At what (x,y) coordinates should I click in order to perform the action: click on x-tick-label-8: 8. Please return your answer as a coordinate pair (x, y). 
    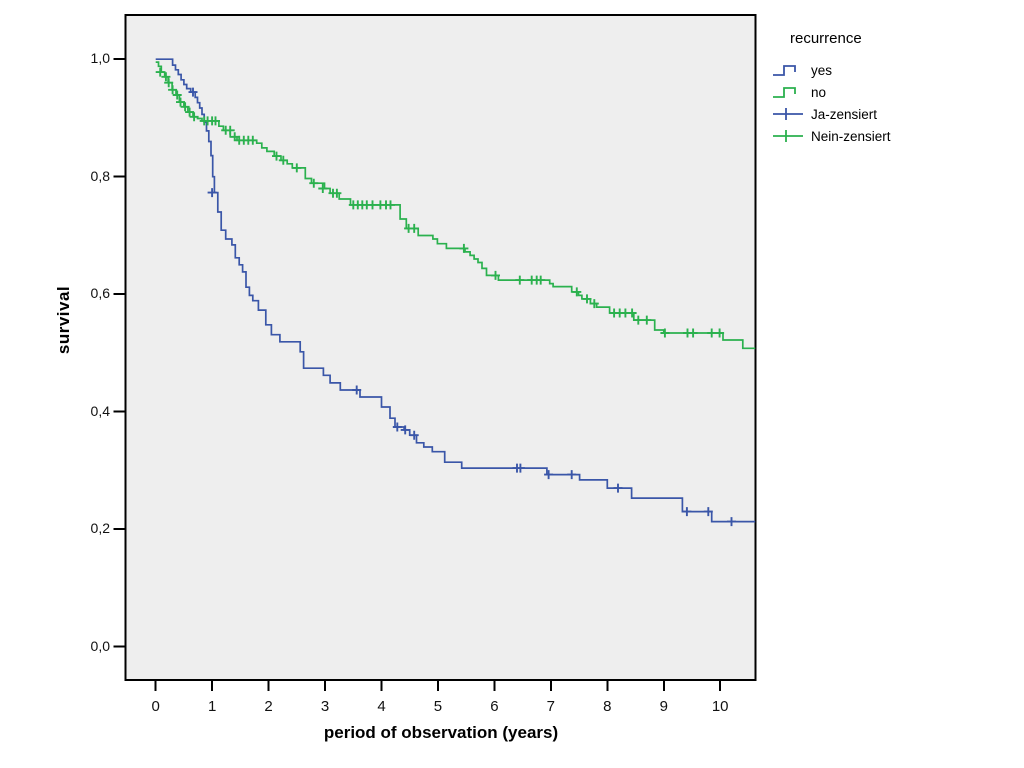
    Looking at the image, I should click on (607, 706).